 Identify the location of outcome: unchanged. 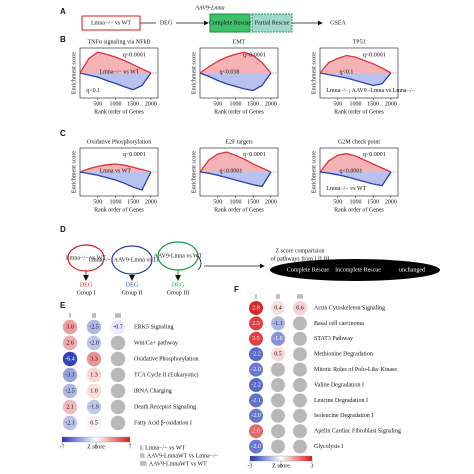
(412, 270).